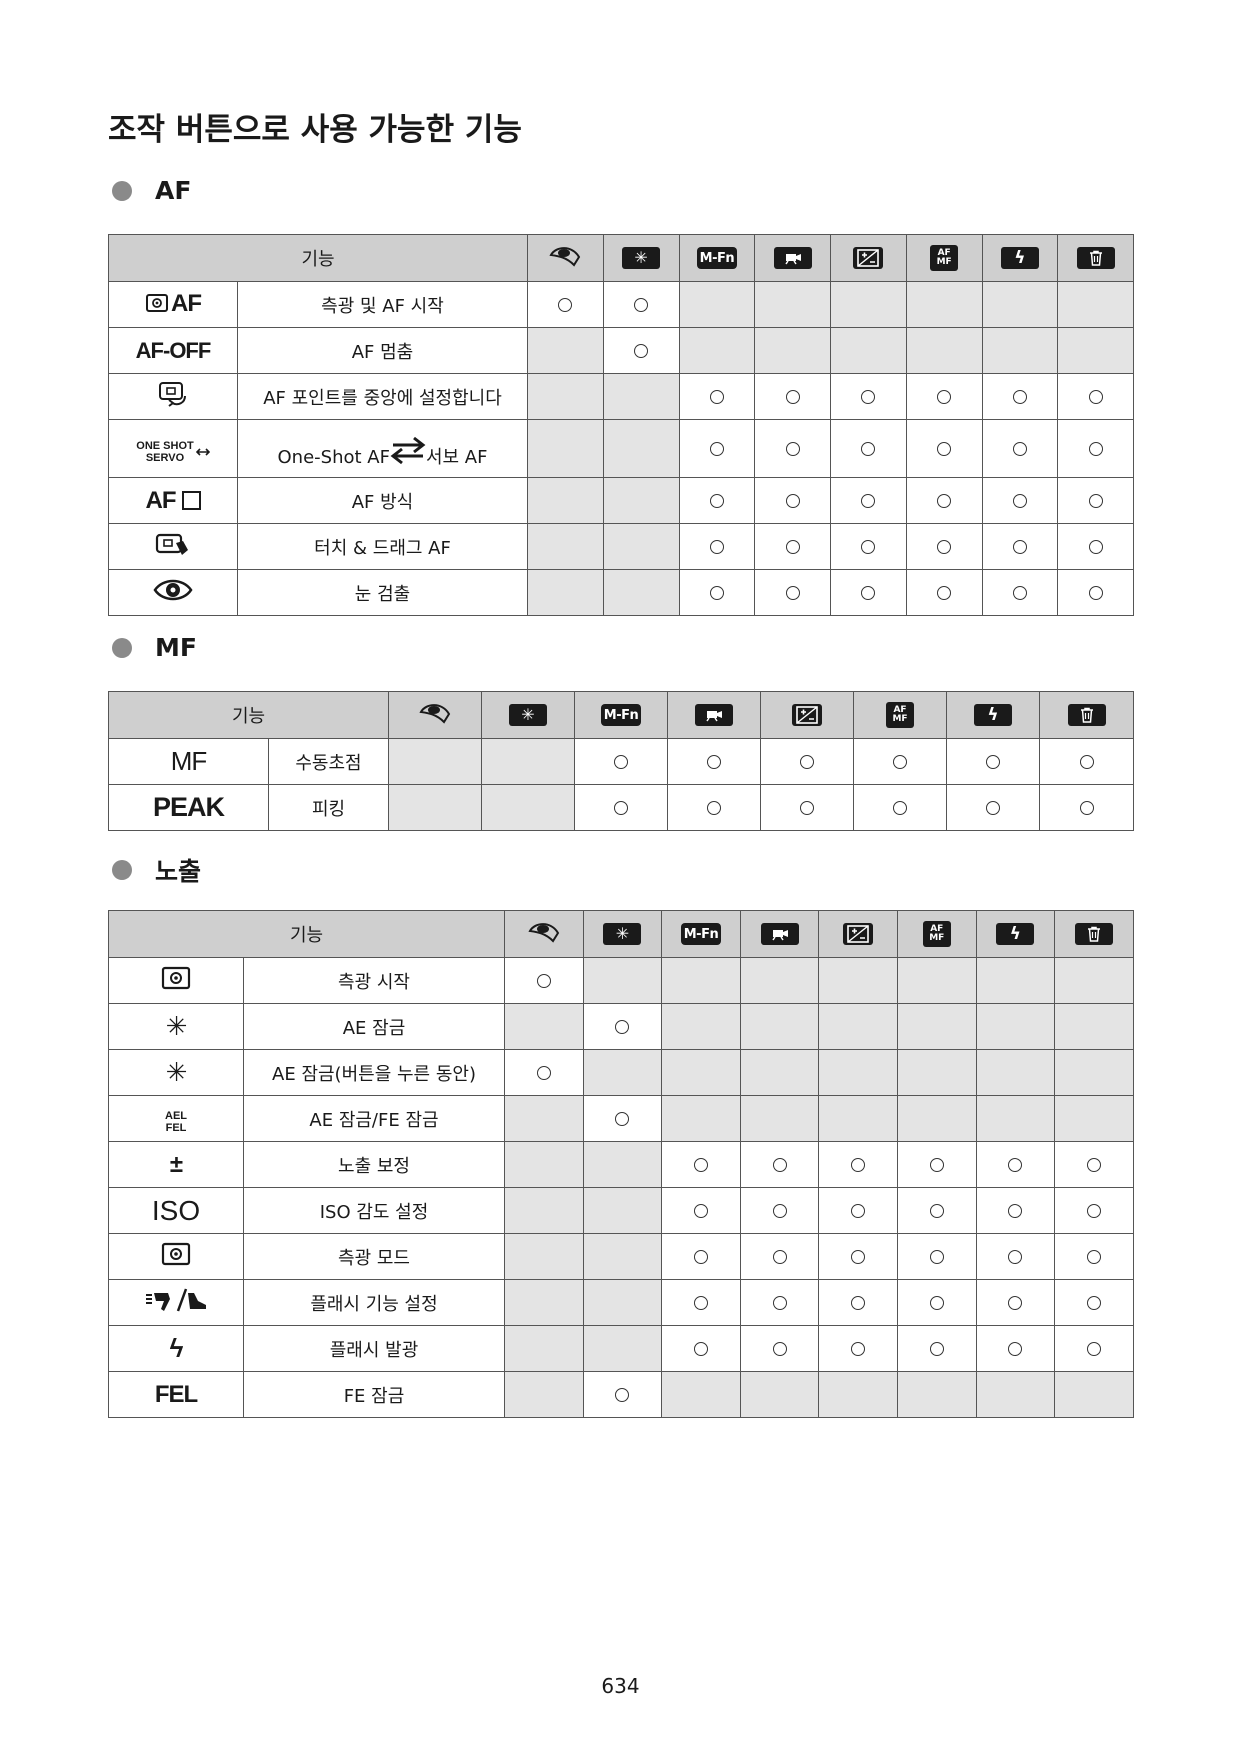  I want to click on shutter-half-press-icon, so click(544, 936).